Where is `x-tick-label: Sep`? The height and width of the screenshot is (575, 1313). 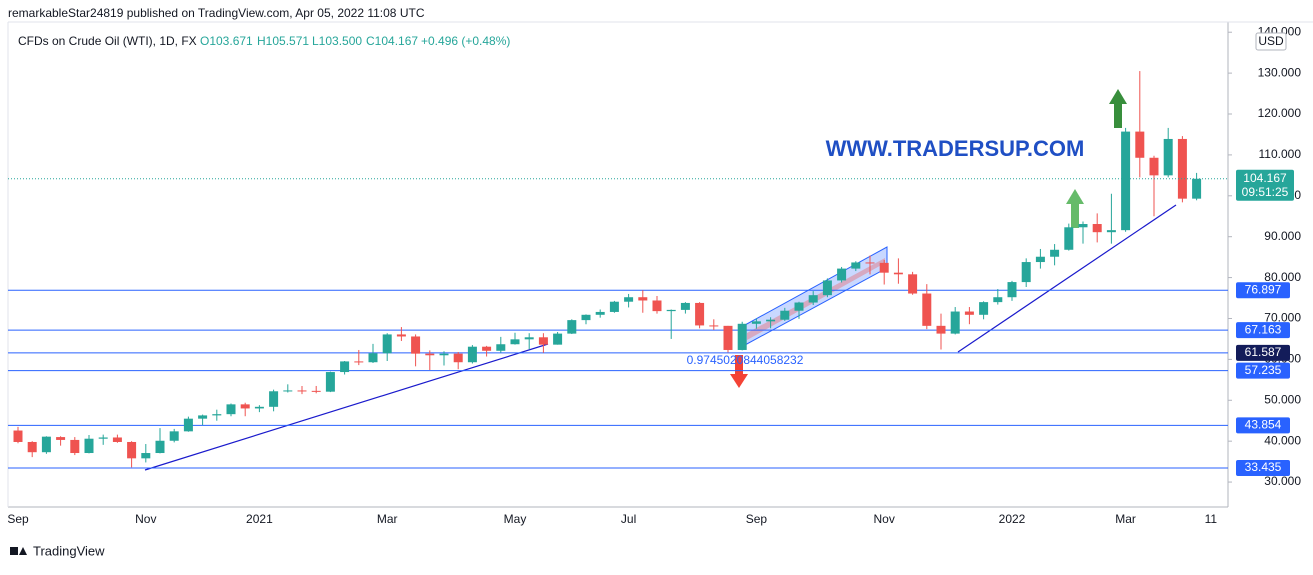 x-tick-label: Sep is located at coordinates (757, 519).